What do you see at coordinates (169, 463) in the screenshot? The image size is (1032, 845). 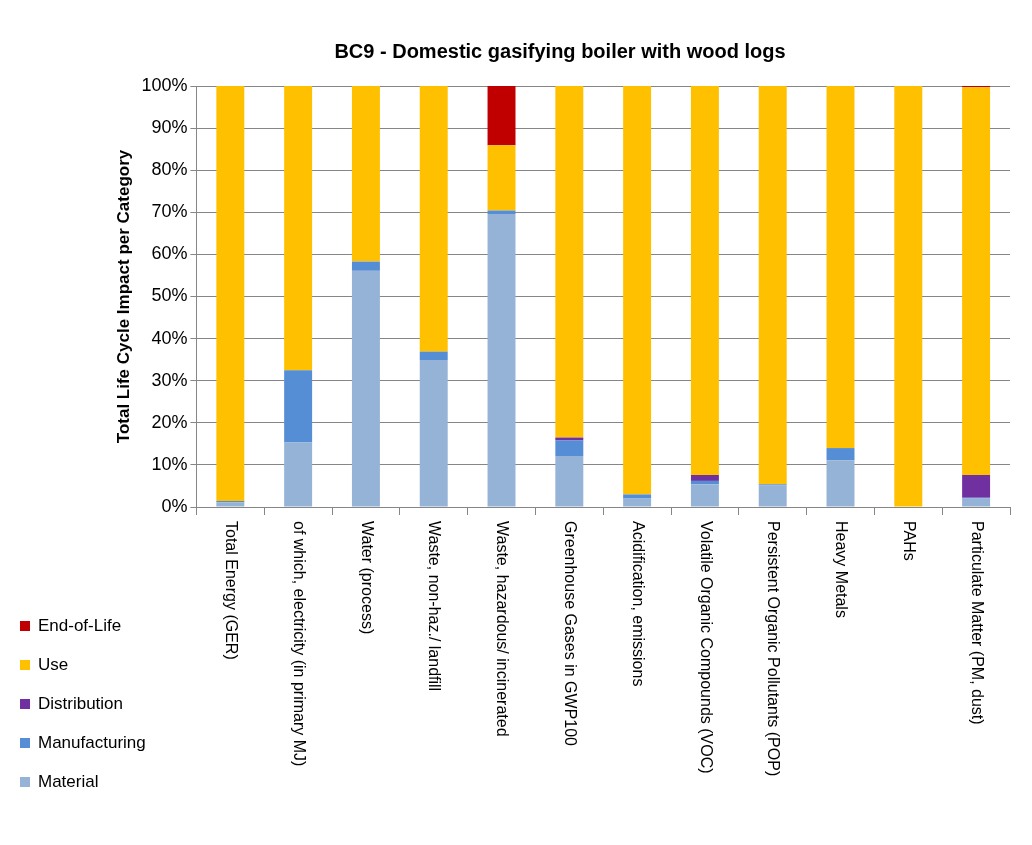 I see `y-tick-label: 10%` at bounding box center [169, 463].